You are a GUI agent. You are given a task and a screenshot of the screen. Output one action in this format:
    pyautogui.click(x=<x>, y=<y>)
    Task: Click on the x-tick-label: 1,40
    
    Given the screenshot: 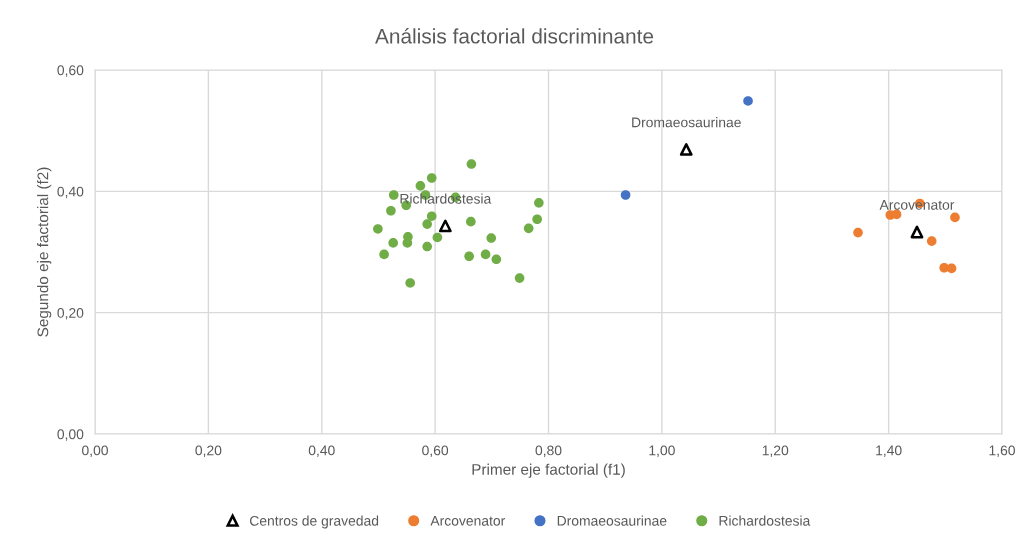 What is the action you would take?
    pyautogui.click(x=889, y=451)
    